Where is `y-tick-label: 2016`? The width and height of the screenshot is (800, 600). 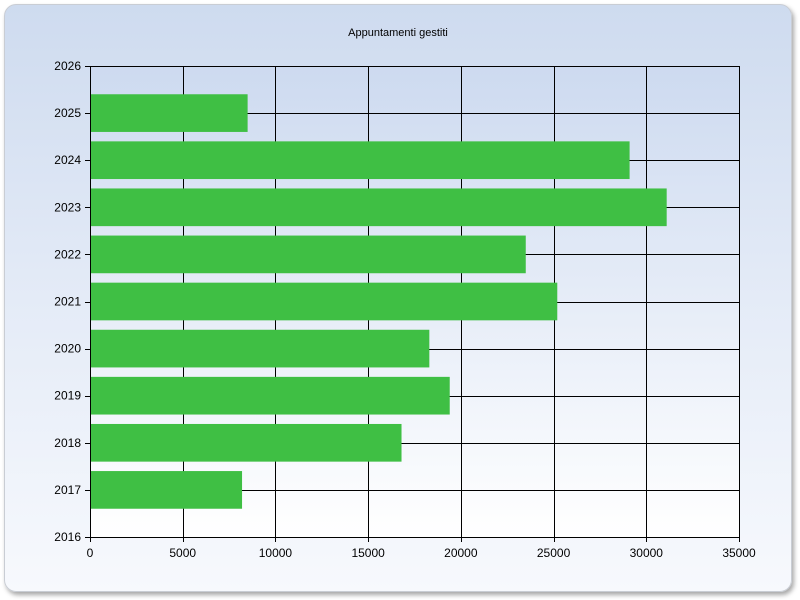 y-tick-label: 2016 is located at coordinates (67, 537).